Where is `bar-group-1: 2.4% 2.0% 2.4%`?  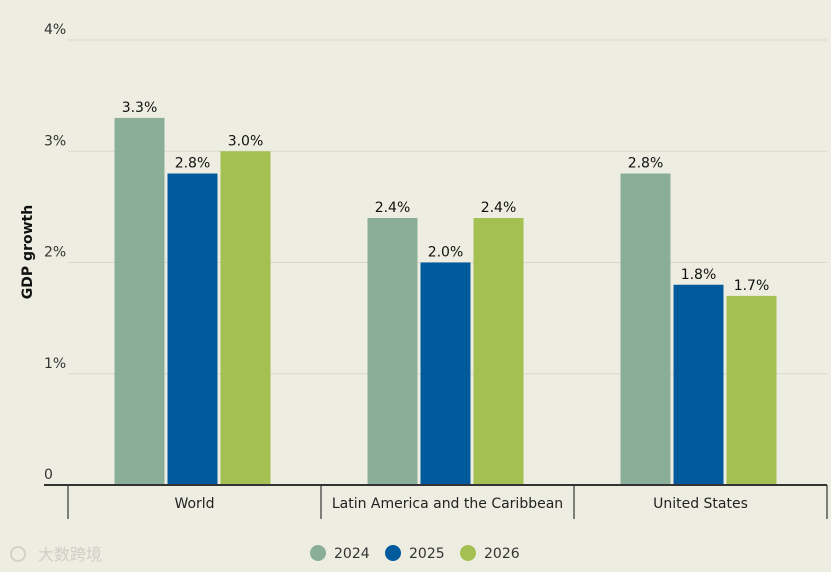
bar-group-1: 2.4% 2.0% 2.4% is located at coordinates (445, 342).